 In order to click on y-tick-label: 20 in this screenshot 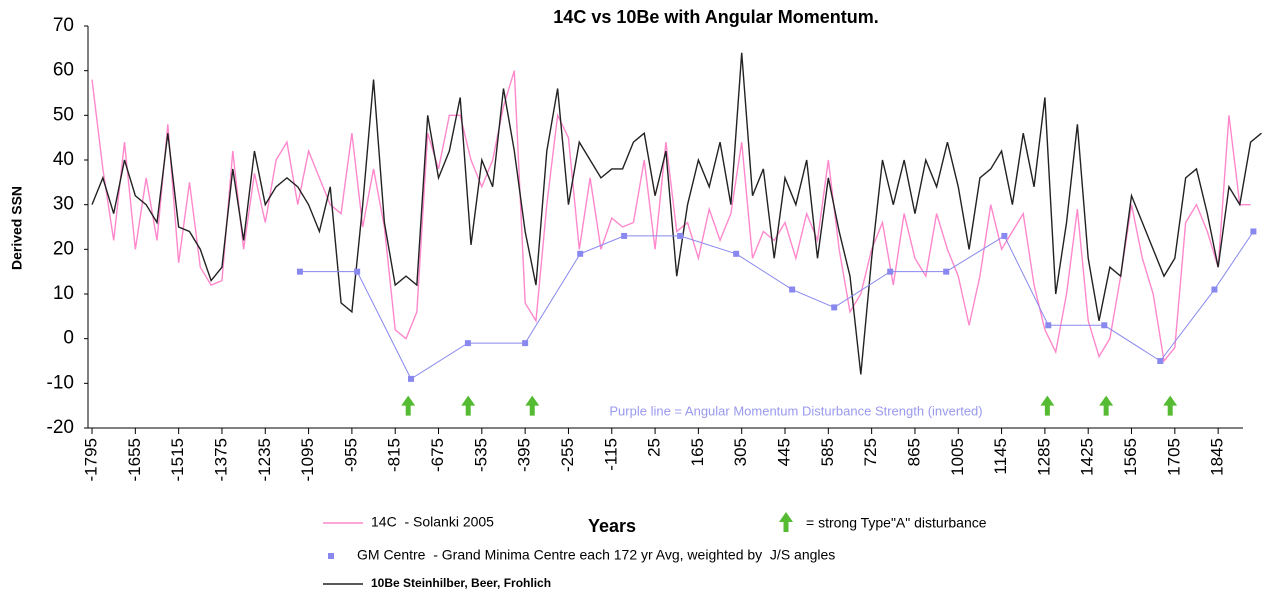, I will do `click(63, 248)`.